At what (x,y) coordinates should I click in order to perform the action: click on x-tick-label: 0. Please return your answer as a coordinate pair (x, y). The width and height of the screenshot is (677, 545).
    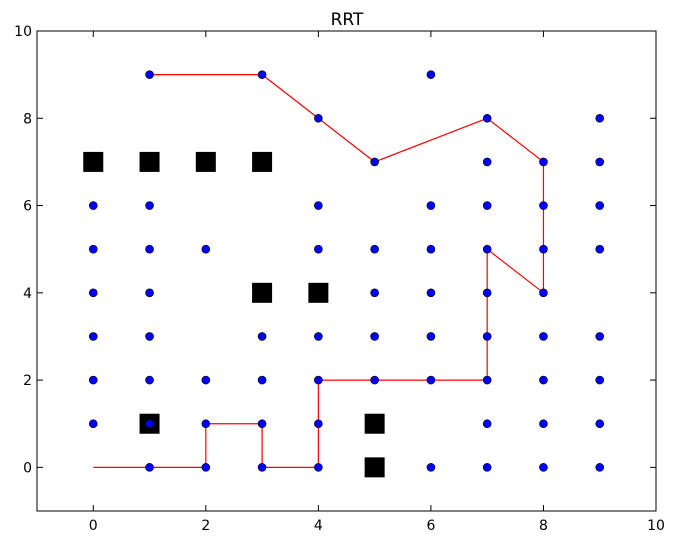
    Looking at the image, I should click on (93, 526).